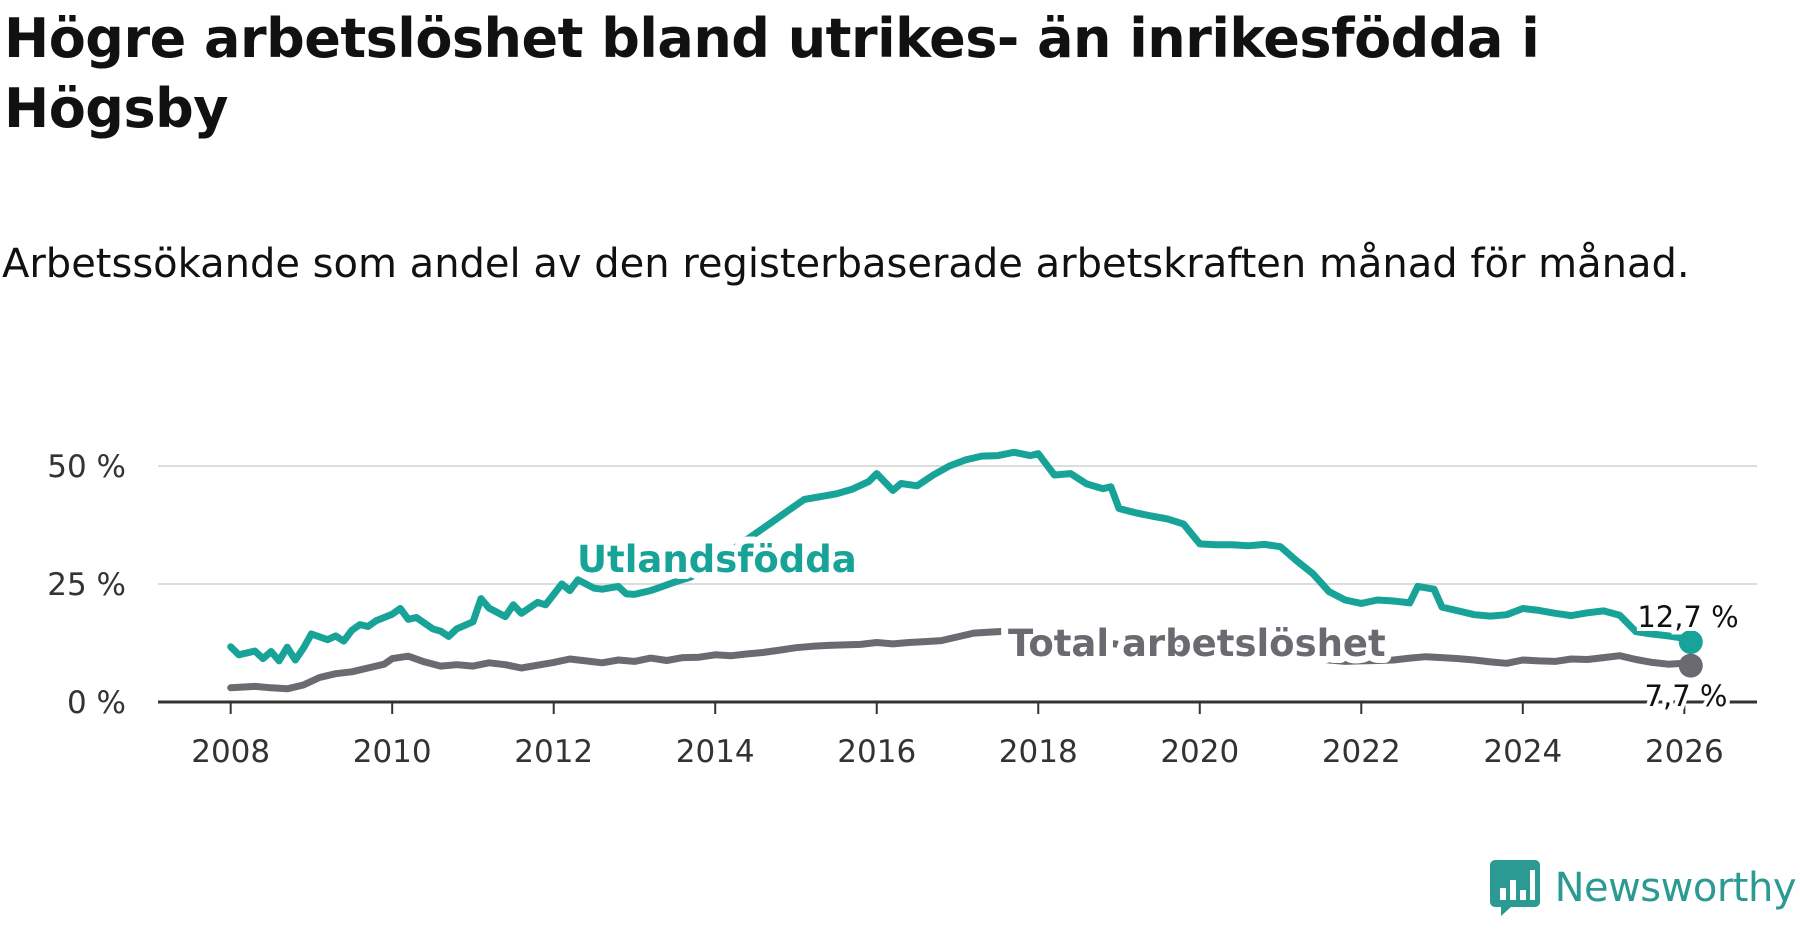 This screenshot has height=948, width=1800. I want to click on total-end-marker, so click(1690, 665).